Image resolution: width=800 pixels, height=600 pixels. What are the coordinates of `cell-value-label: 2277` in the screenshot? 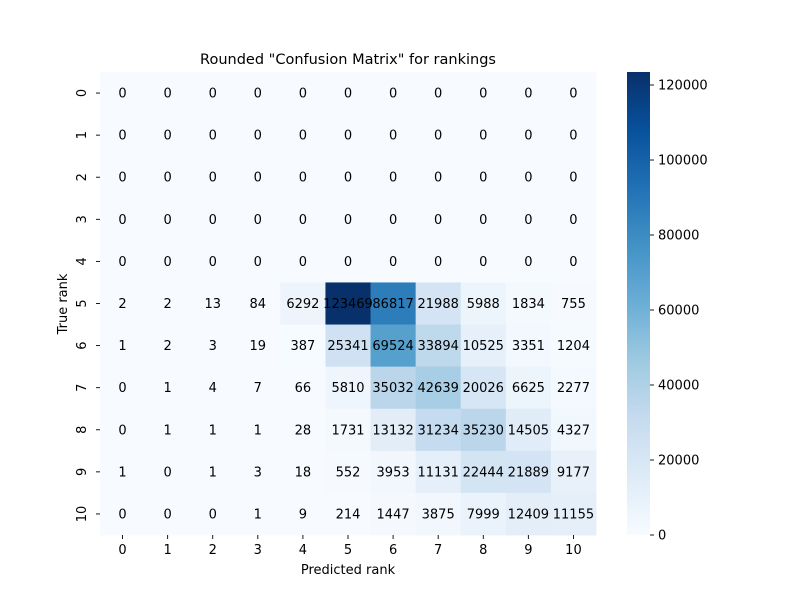 It's located at (573, 388).